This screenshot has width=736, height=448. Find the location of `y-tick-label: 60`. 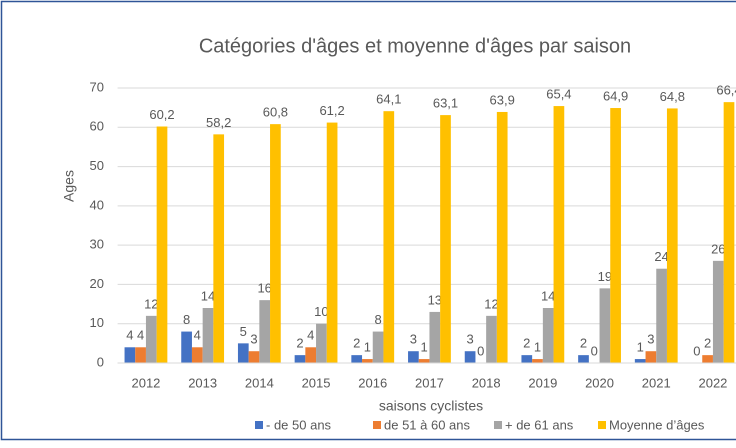

y-tick-label: 60 is located at coordinates (97, 126).